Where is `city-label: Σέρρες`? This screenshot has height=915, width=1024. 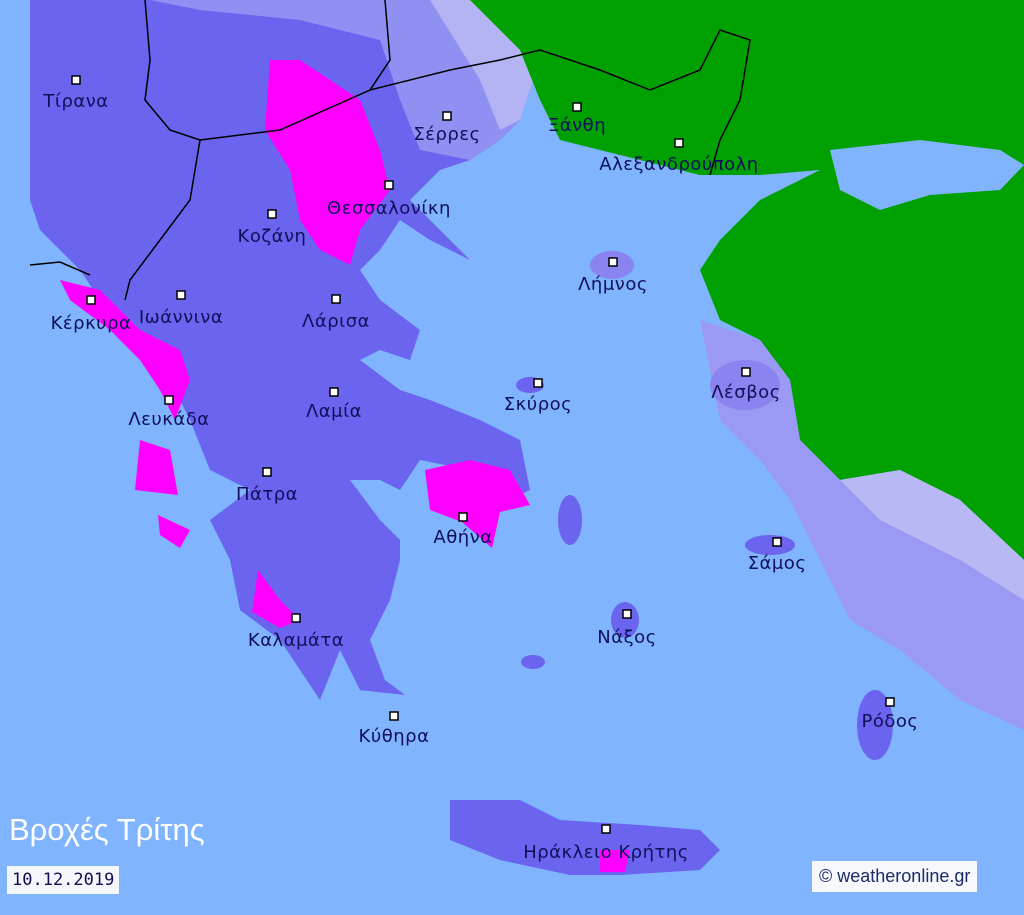
city-label: Σέρρες is located at coordinates (447, 134).